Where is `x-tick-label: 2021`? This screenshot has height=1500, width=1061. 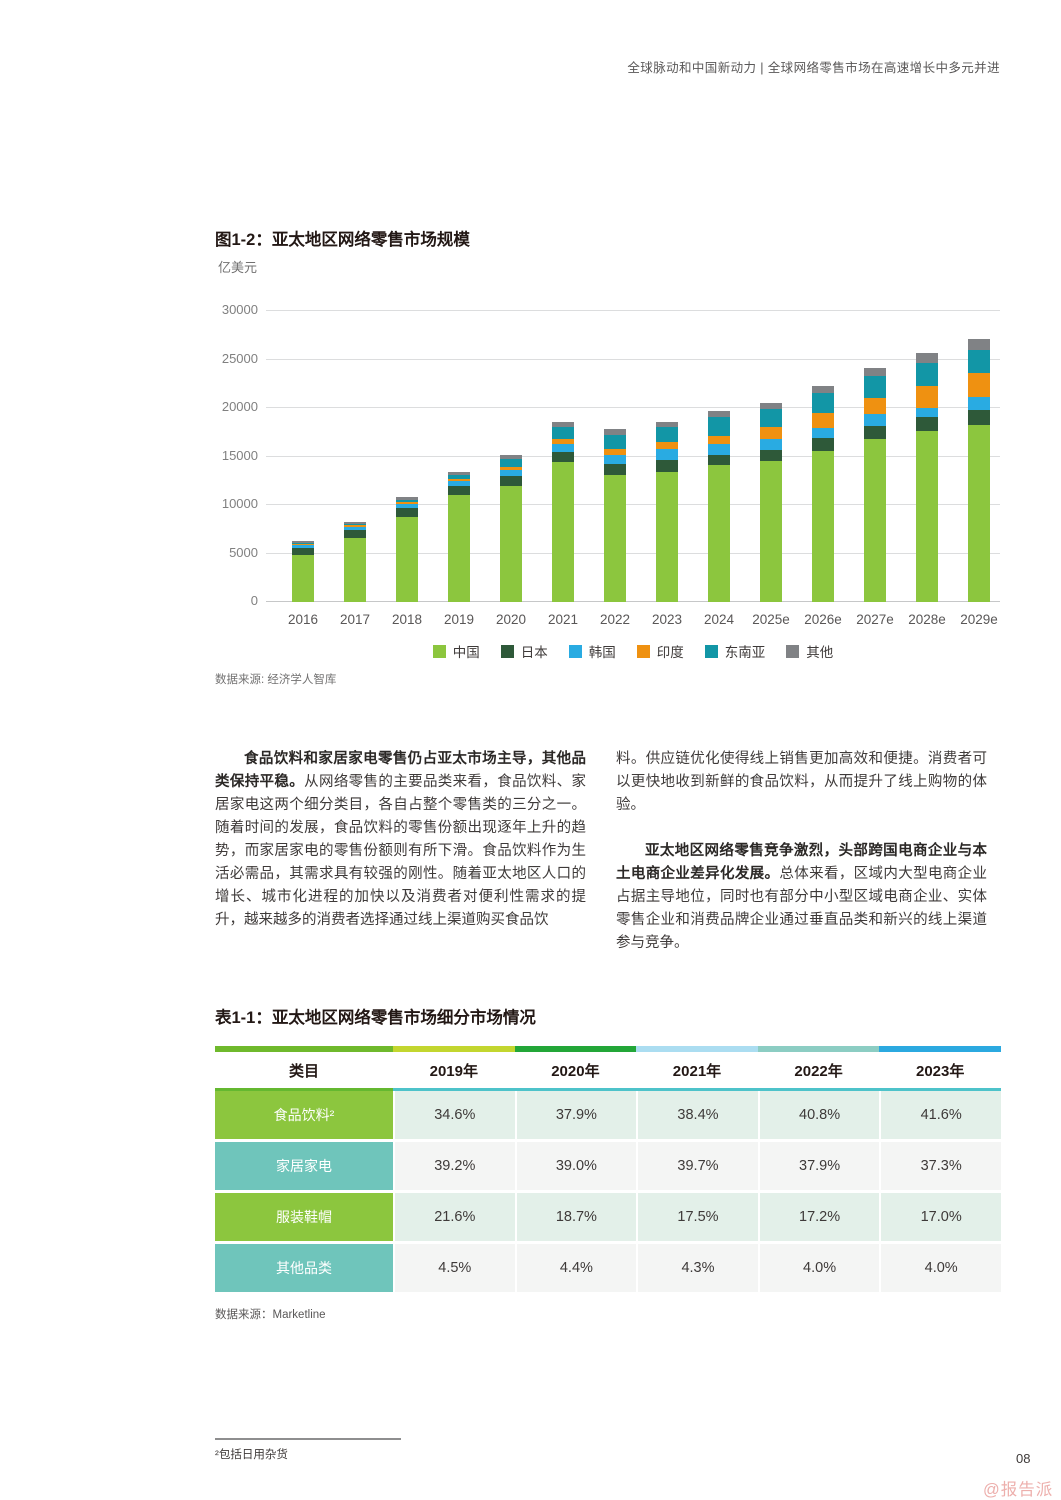 x-tick-label: 2021 is located at coordinates (563, 619).